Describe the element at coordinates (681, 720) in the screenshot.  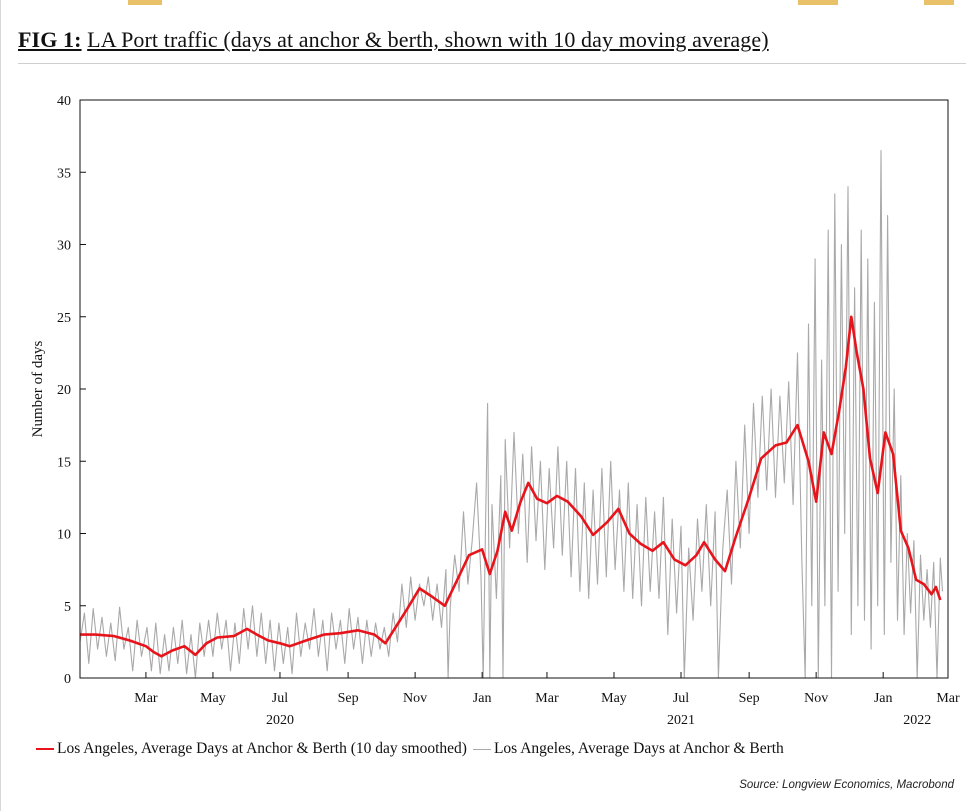
I see `x-year-label: 2021` at that location.